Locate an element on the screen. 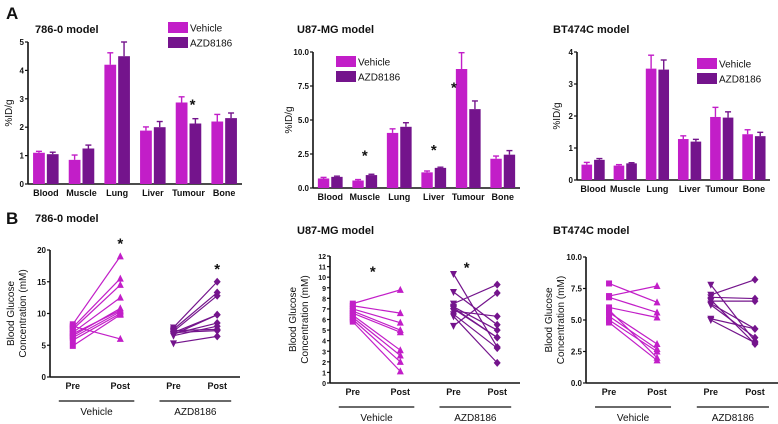  y-tick-label: 9 is located at coordinates (324, 289).